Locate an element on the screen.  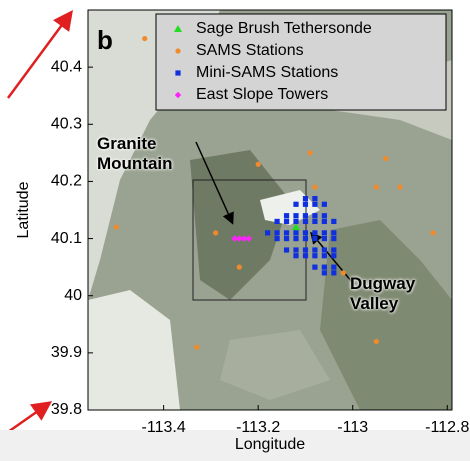
legend-label: Sage Brush Tethersonde is located at coordinates (284, 28).